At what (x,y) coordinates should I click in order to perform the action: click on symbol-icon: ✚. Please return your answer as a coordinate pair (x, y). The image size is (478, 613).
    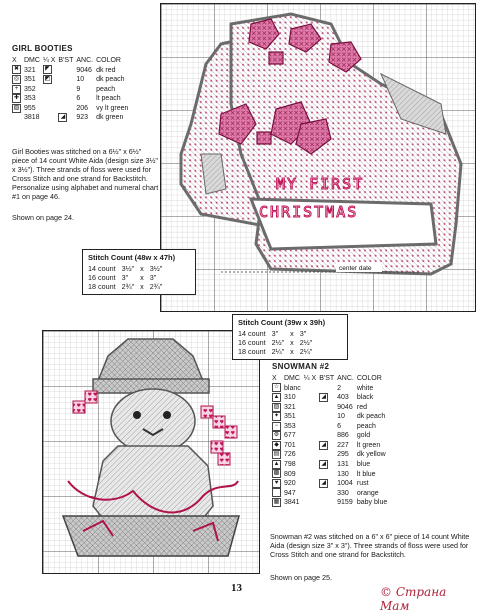
    Looking at the image, I should click on (16, 99).